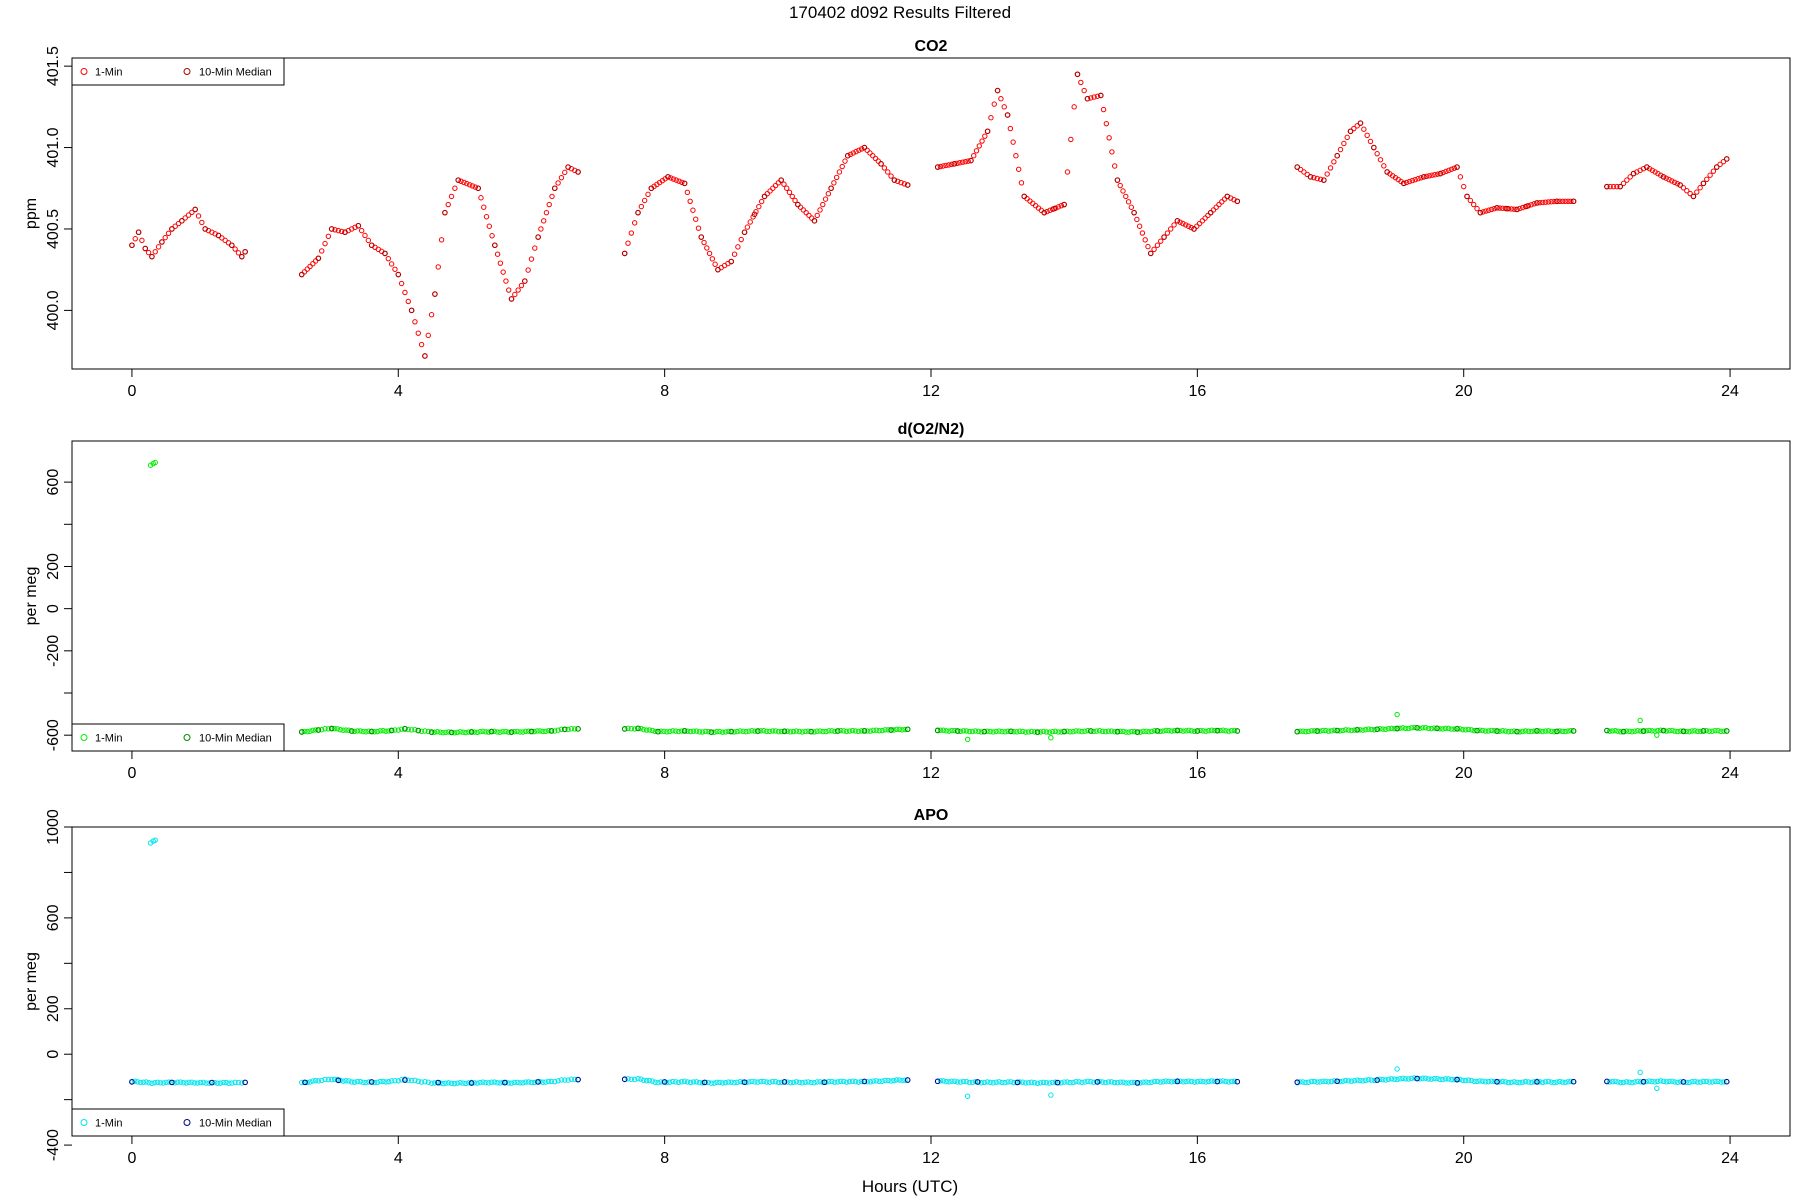 The width and height of the screenshot is (1800, 1200). Describe the element at coordinates (1397, 714) in the screenshot. I see `outlier-point` at that location.